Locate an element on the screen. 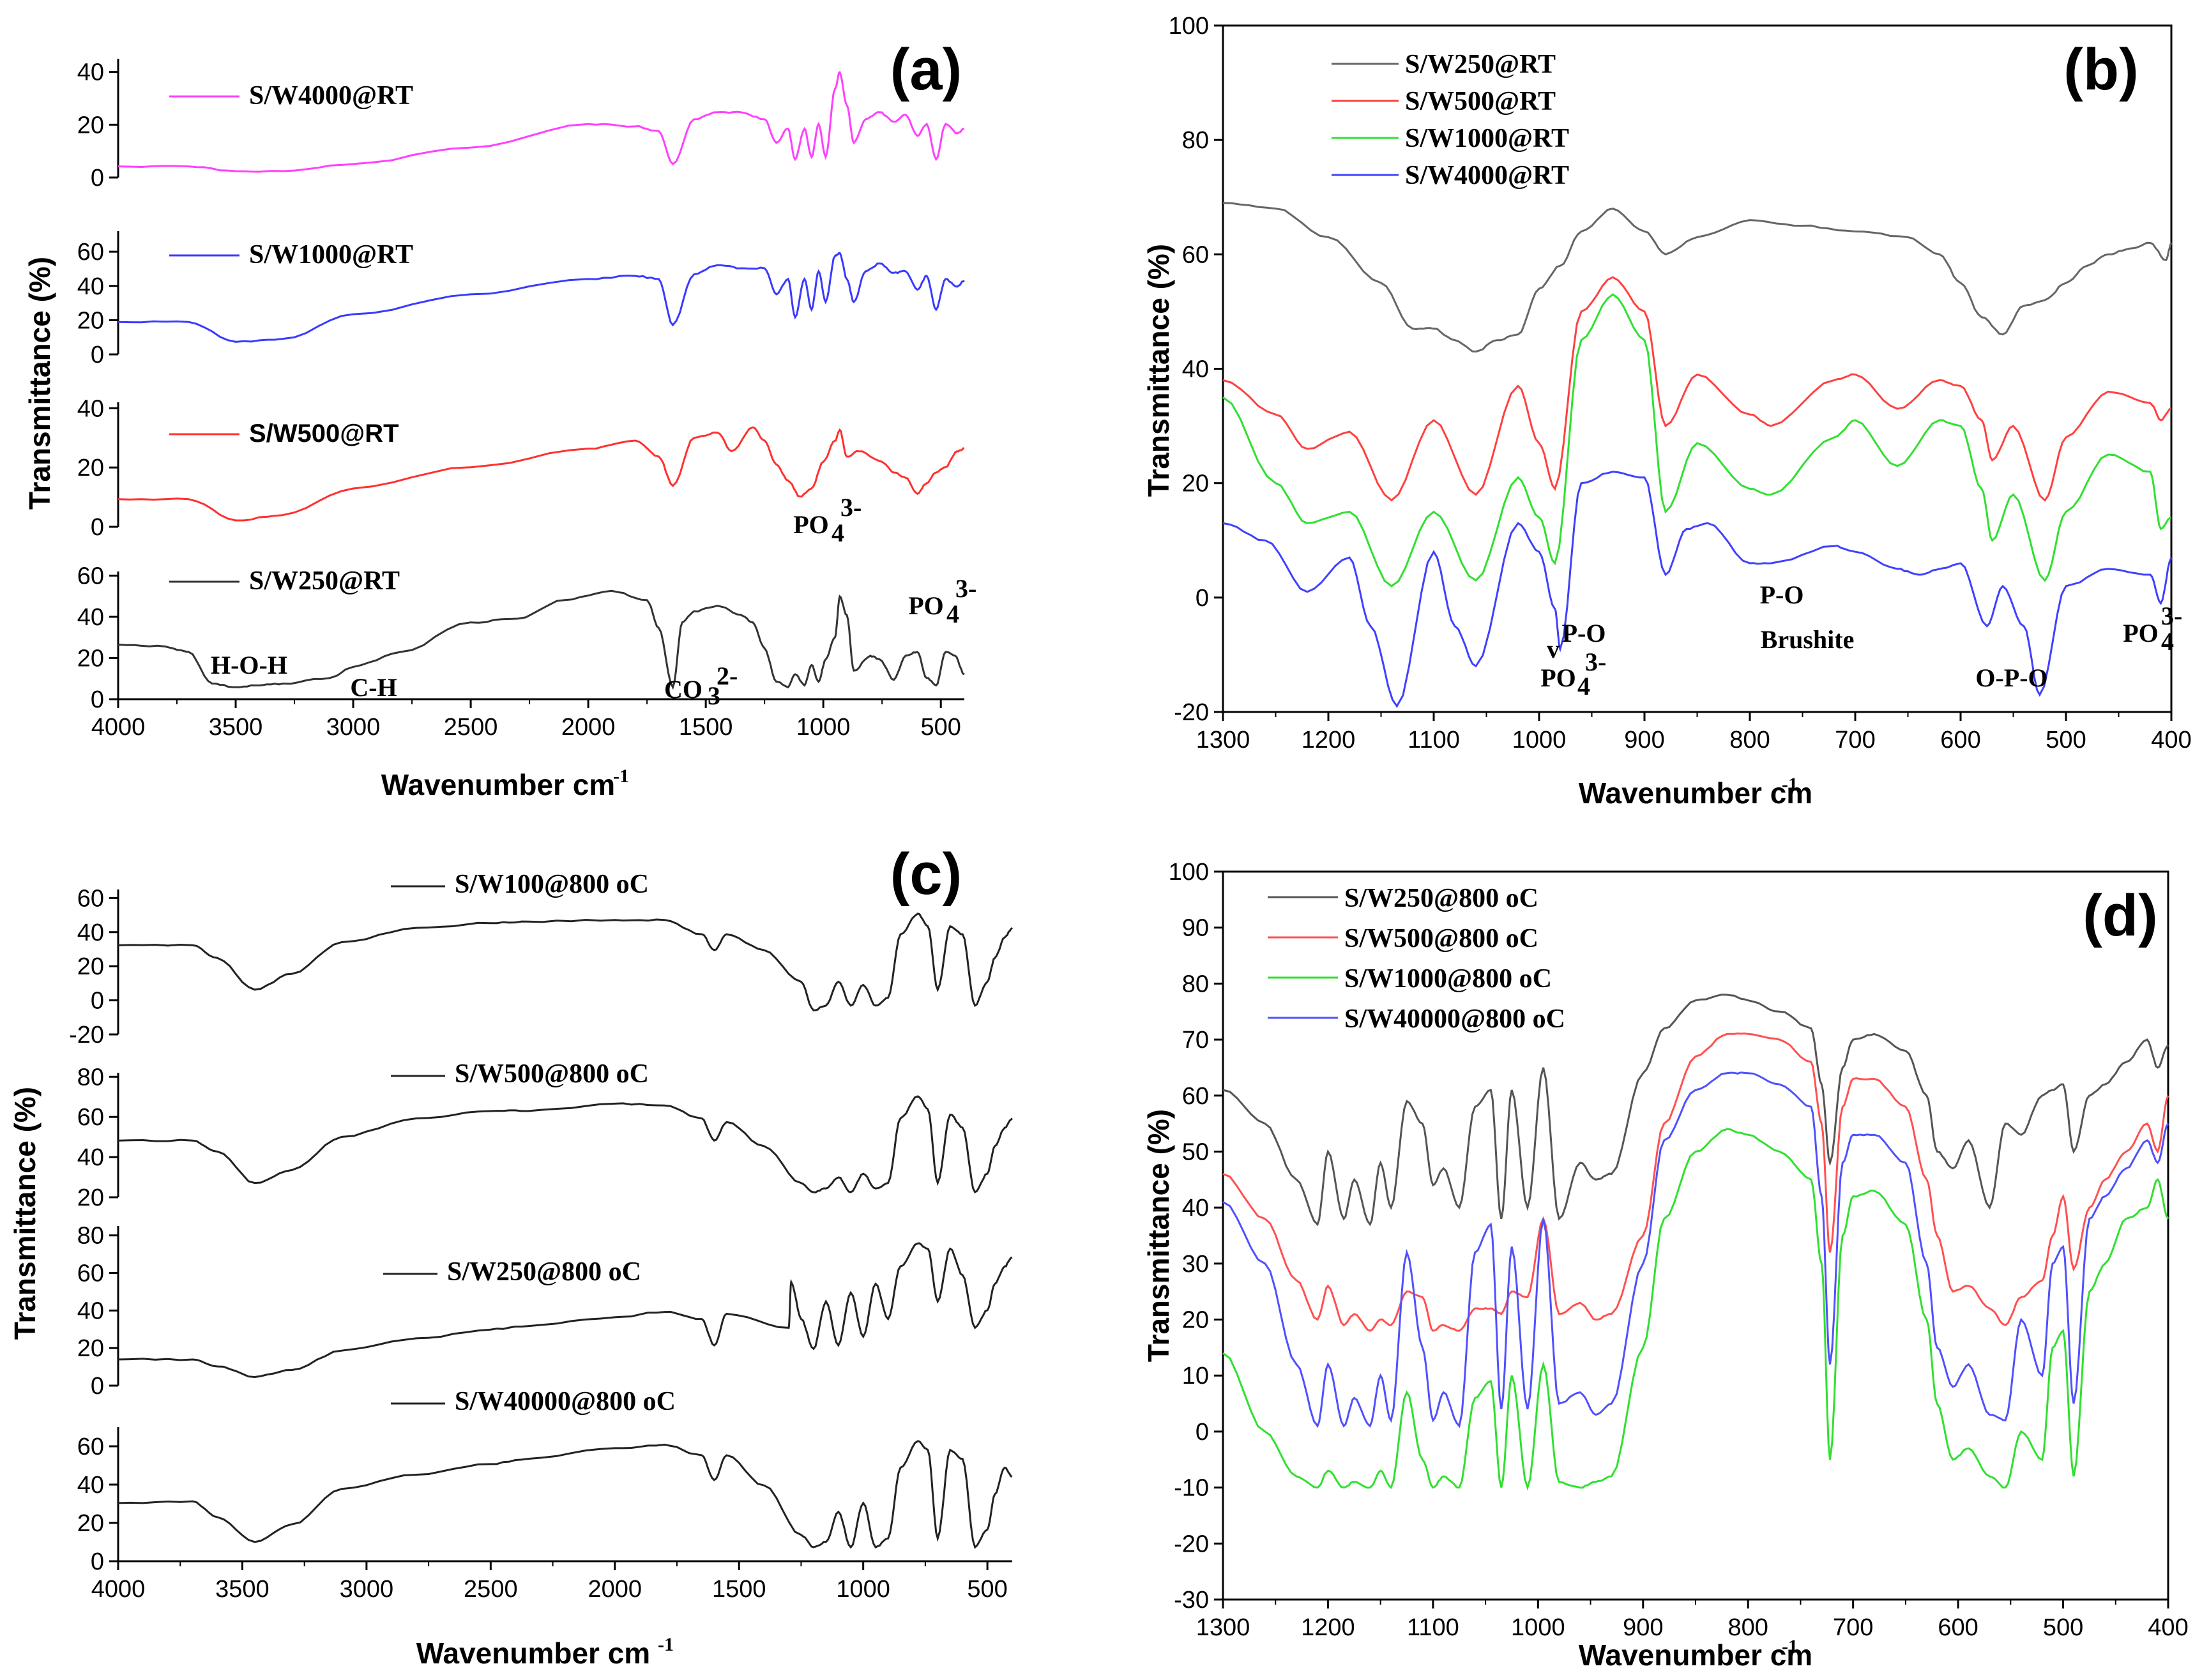 Image resolution: width=2202 pixels, height=1680 pixels. series-line-S/W250@RT is located at coordinates (1697, 277).